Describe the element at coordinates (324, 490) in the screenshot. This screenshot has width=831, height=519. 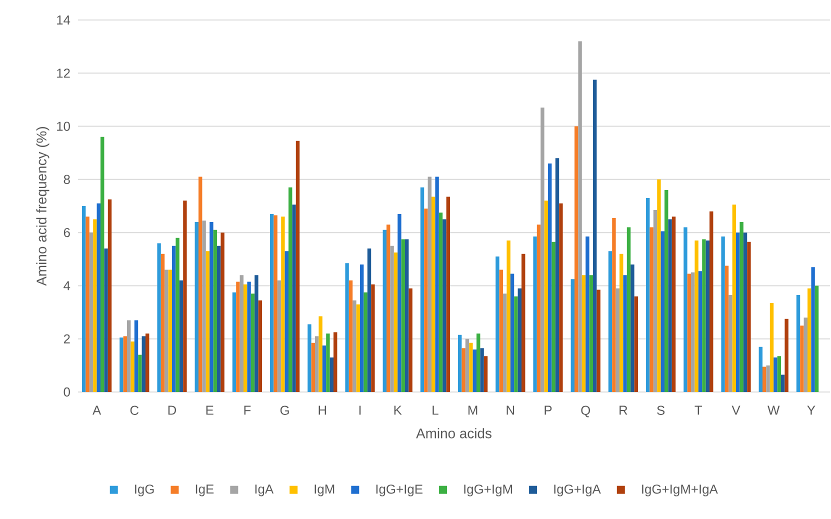
I see `legend-label: IgM` at that location.